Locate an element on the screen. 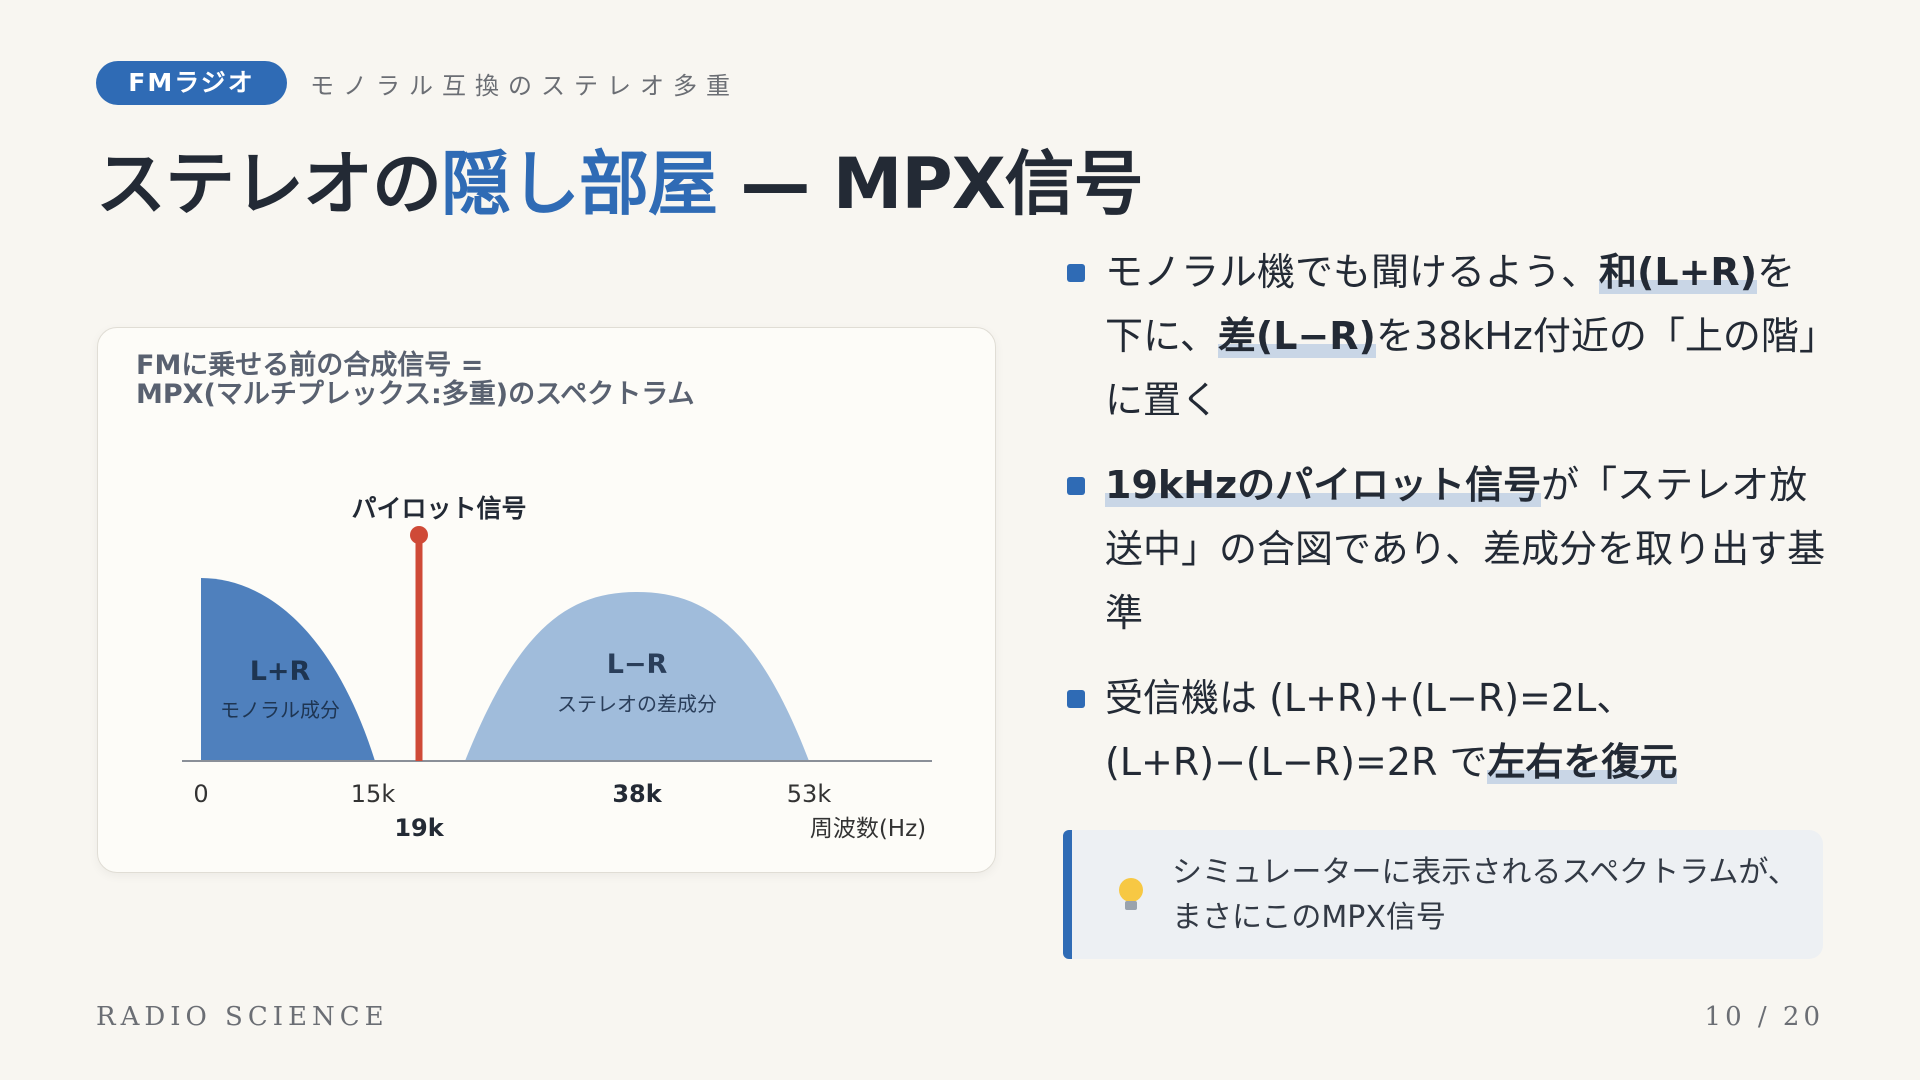  bullet-emphasis: 差(L−R) is located at coordinates (1296, 336).